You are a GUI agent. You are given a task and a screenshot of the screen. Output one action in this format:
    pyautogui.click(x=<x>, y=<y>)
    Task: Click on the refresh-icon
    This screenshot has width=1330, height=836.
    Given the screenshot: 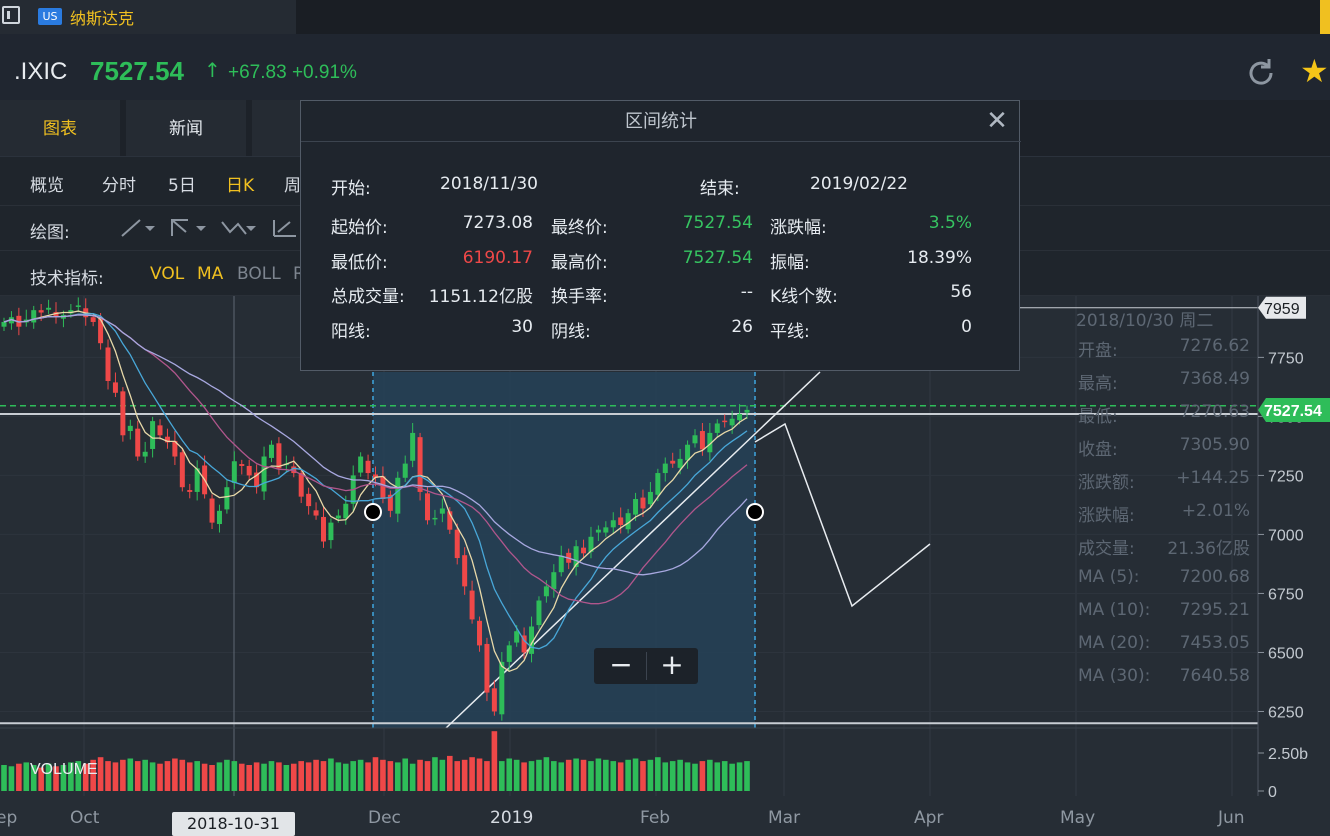 What is the action you would take?
    pyautogui.click(x=1261, y=73)
    